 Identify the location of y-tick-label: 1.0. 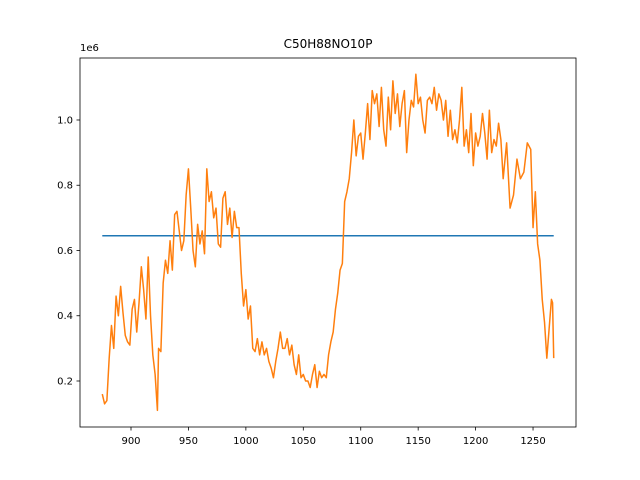
(65, 120).